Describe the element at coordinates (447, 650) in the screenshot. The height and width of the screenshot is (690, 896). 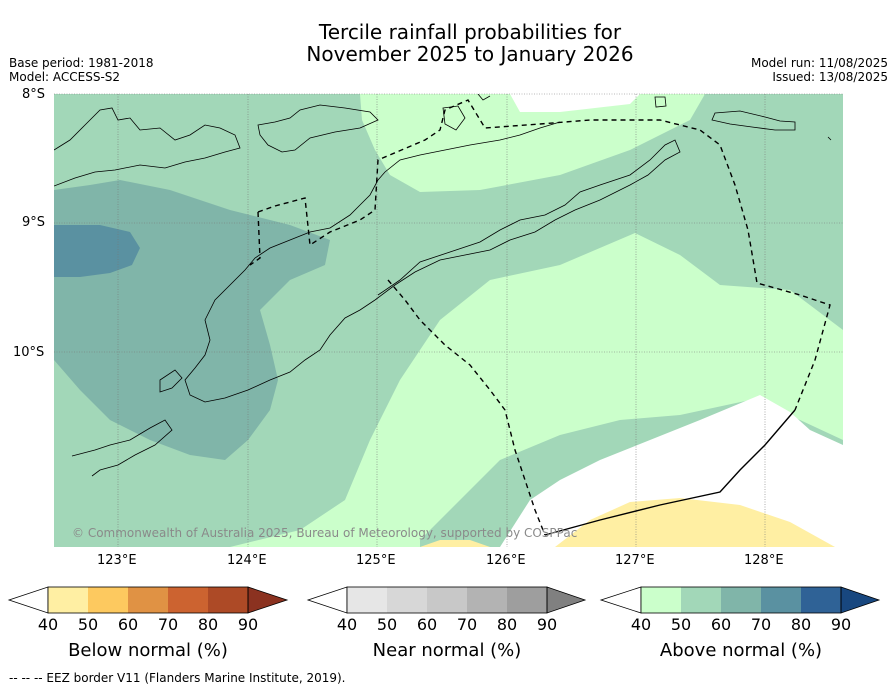
I see `colorbar-2-label: Near normal (%)` at that location.